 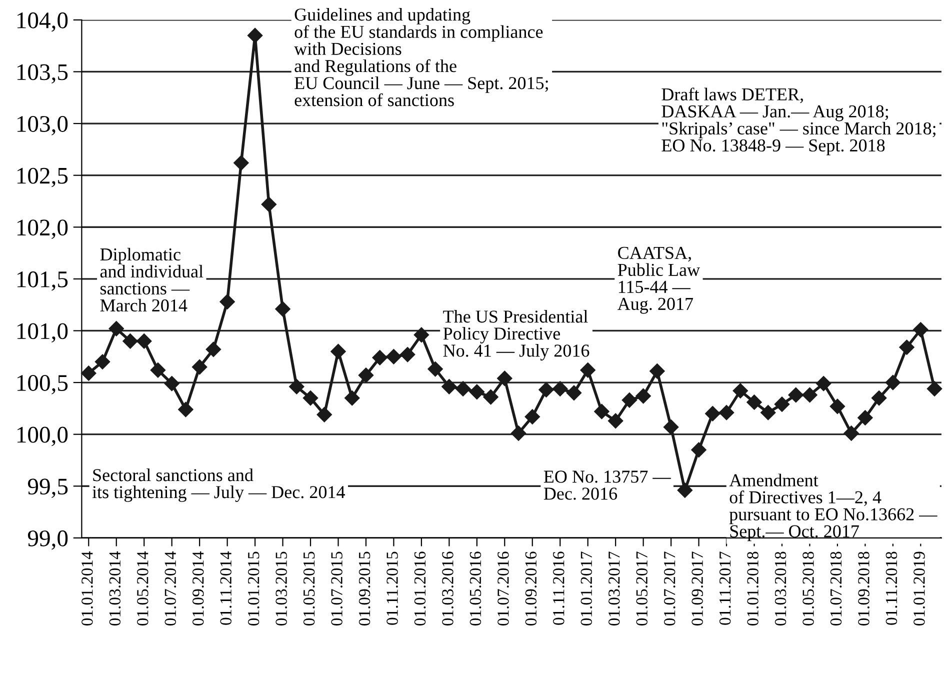 What do you see at coordinates (42, 126) in the screenshot?
I see `y-tick-label: 103,0` at bounding box center [42, 126].